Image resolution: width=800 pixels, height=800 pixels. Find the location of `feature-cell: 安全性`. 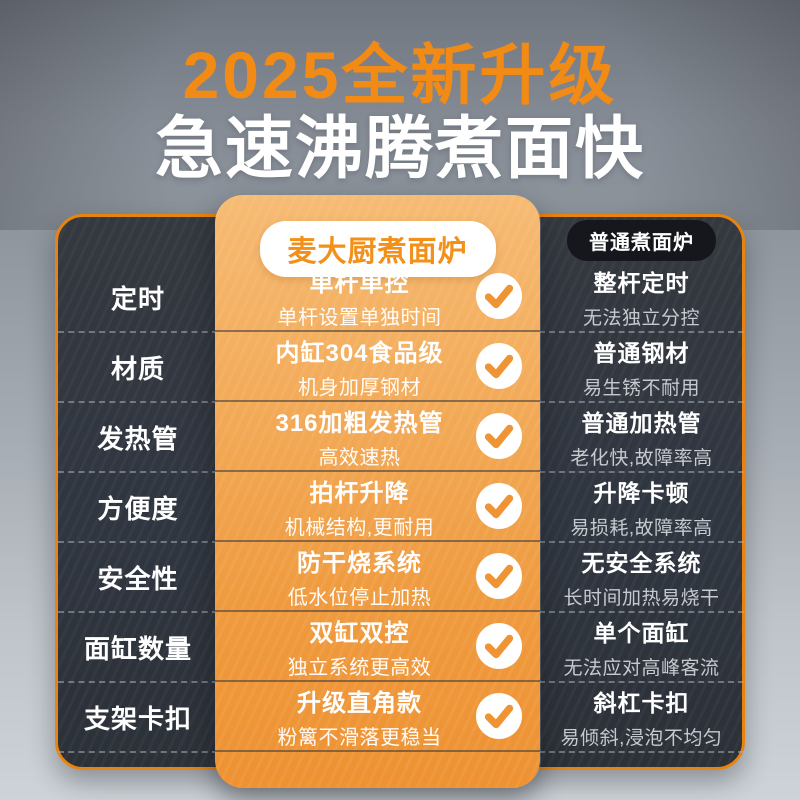

feature-cell: 安全性 is located at coordinates (138, 578).